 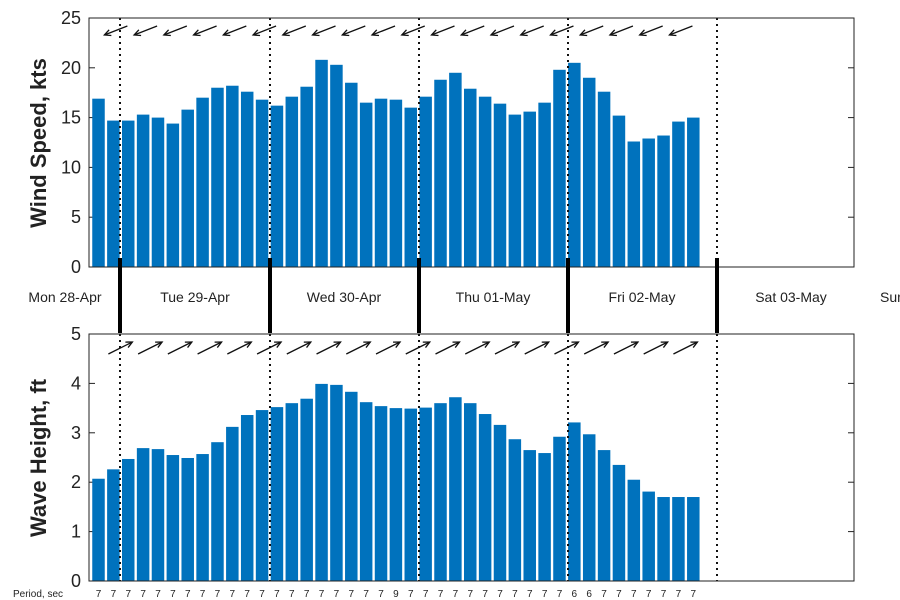 What do you see at coordinates (76, 433) in the screenshot?
I see `wave-ytick-label: 3` at bounding box center [76, 433].